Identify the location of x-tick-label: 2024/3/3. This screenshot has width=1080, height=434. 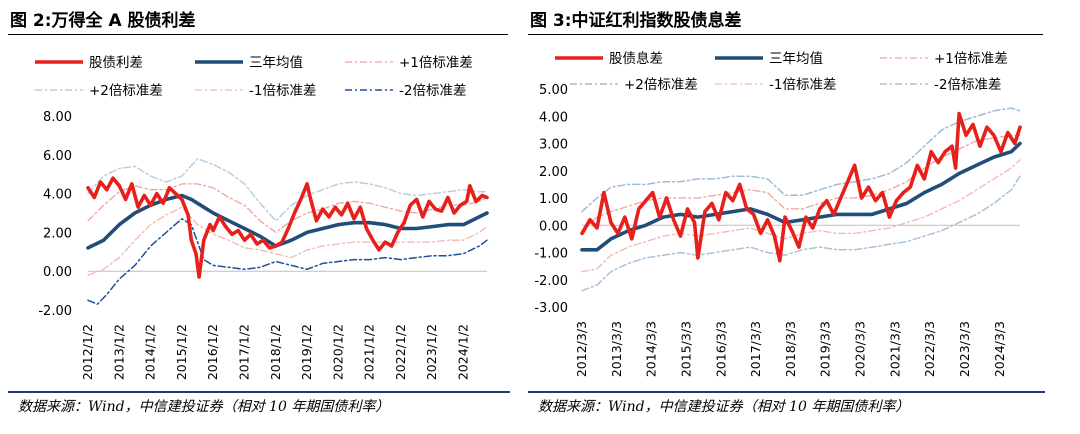
(999, 349).